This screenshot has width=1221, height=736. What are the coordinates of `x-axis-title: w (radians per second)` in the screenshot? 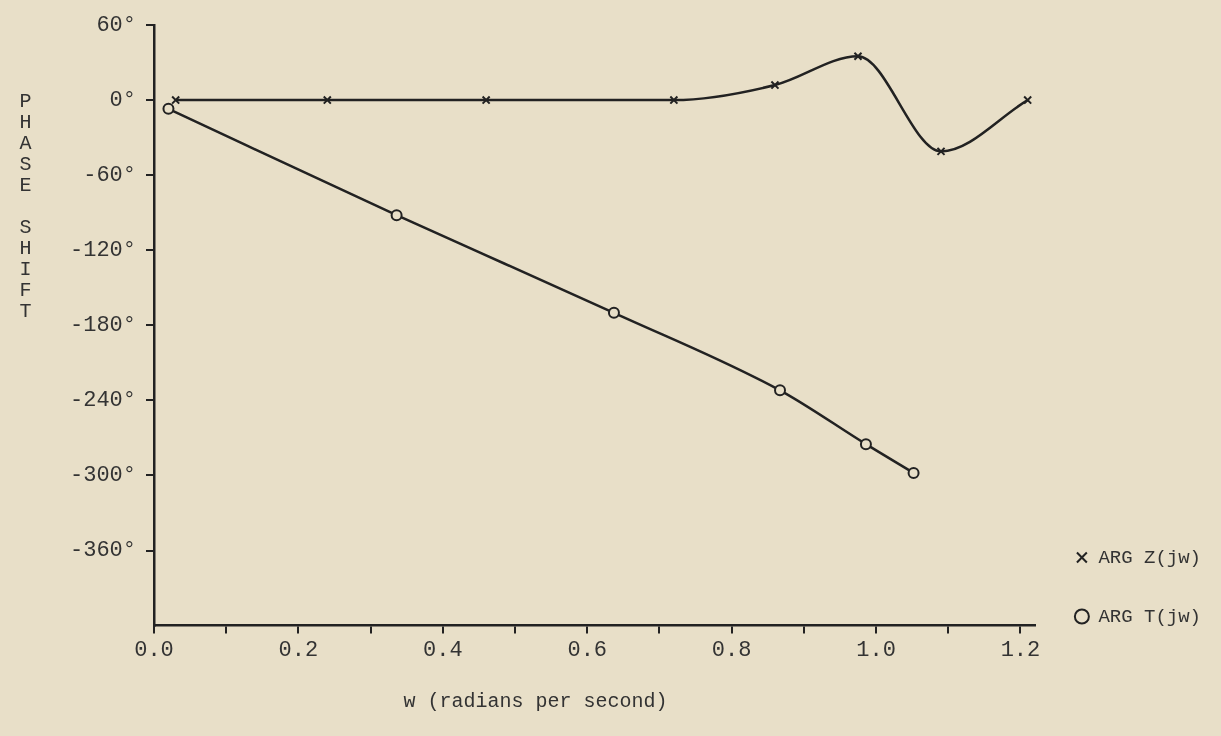 It's located at (535, 701).